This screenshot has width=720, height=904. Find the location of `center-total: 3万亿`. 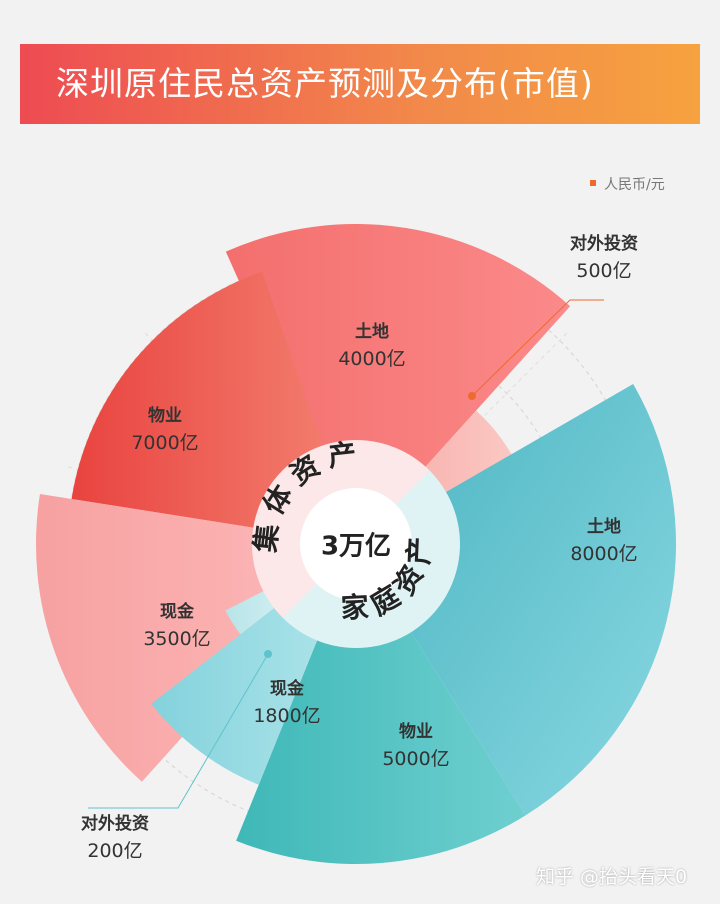

center-total: 3万亿 is located at coordinates (356, 546).